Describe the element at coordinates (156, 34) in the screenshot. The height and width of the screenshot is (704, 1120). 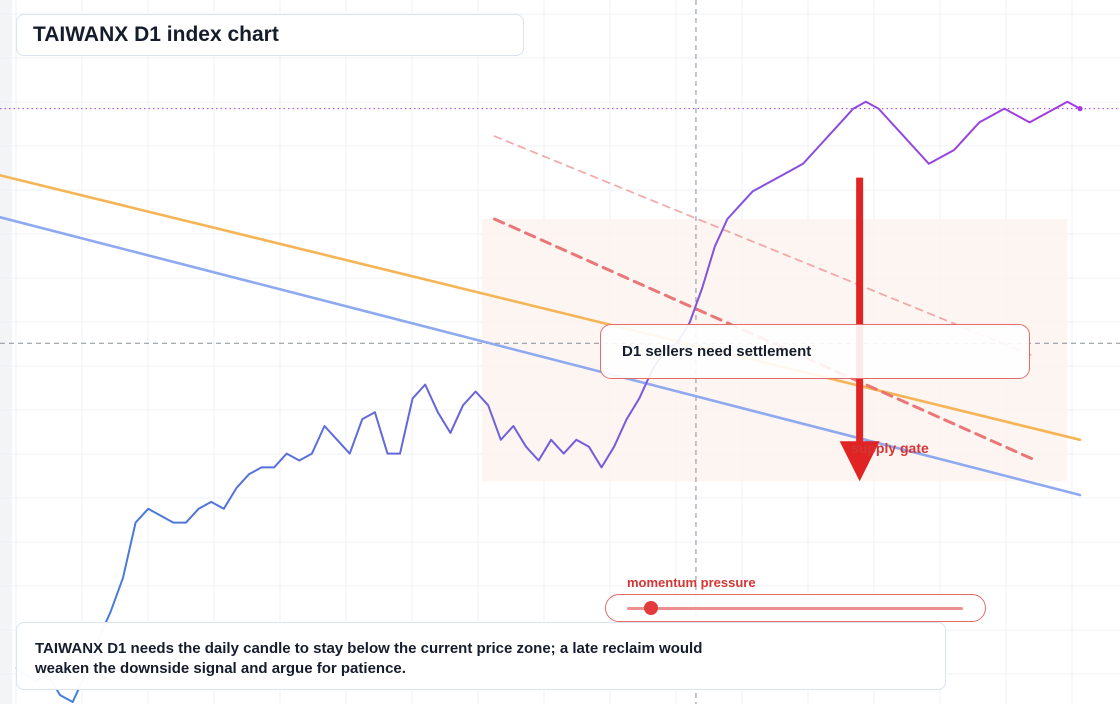
I see `chart-title: TAIWANX D1 index chart` at that location.